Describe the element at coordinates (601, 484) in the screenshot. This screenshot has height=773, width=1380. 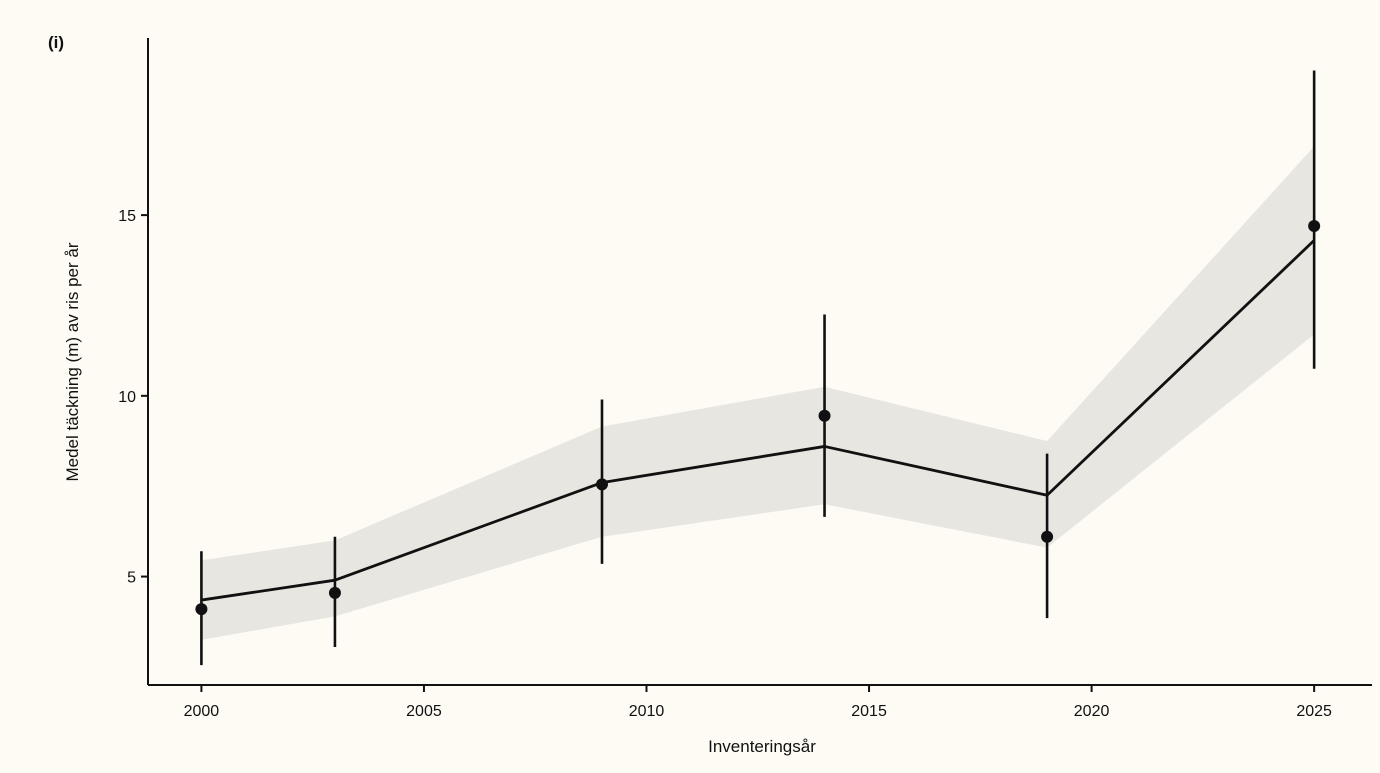
I see `mean-point-2009` at that location.